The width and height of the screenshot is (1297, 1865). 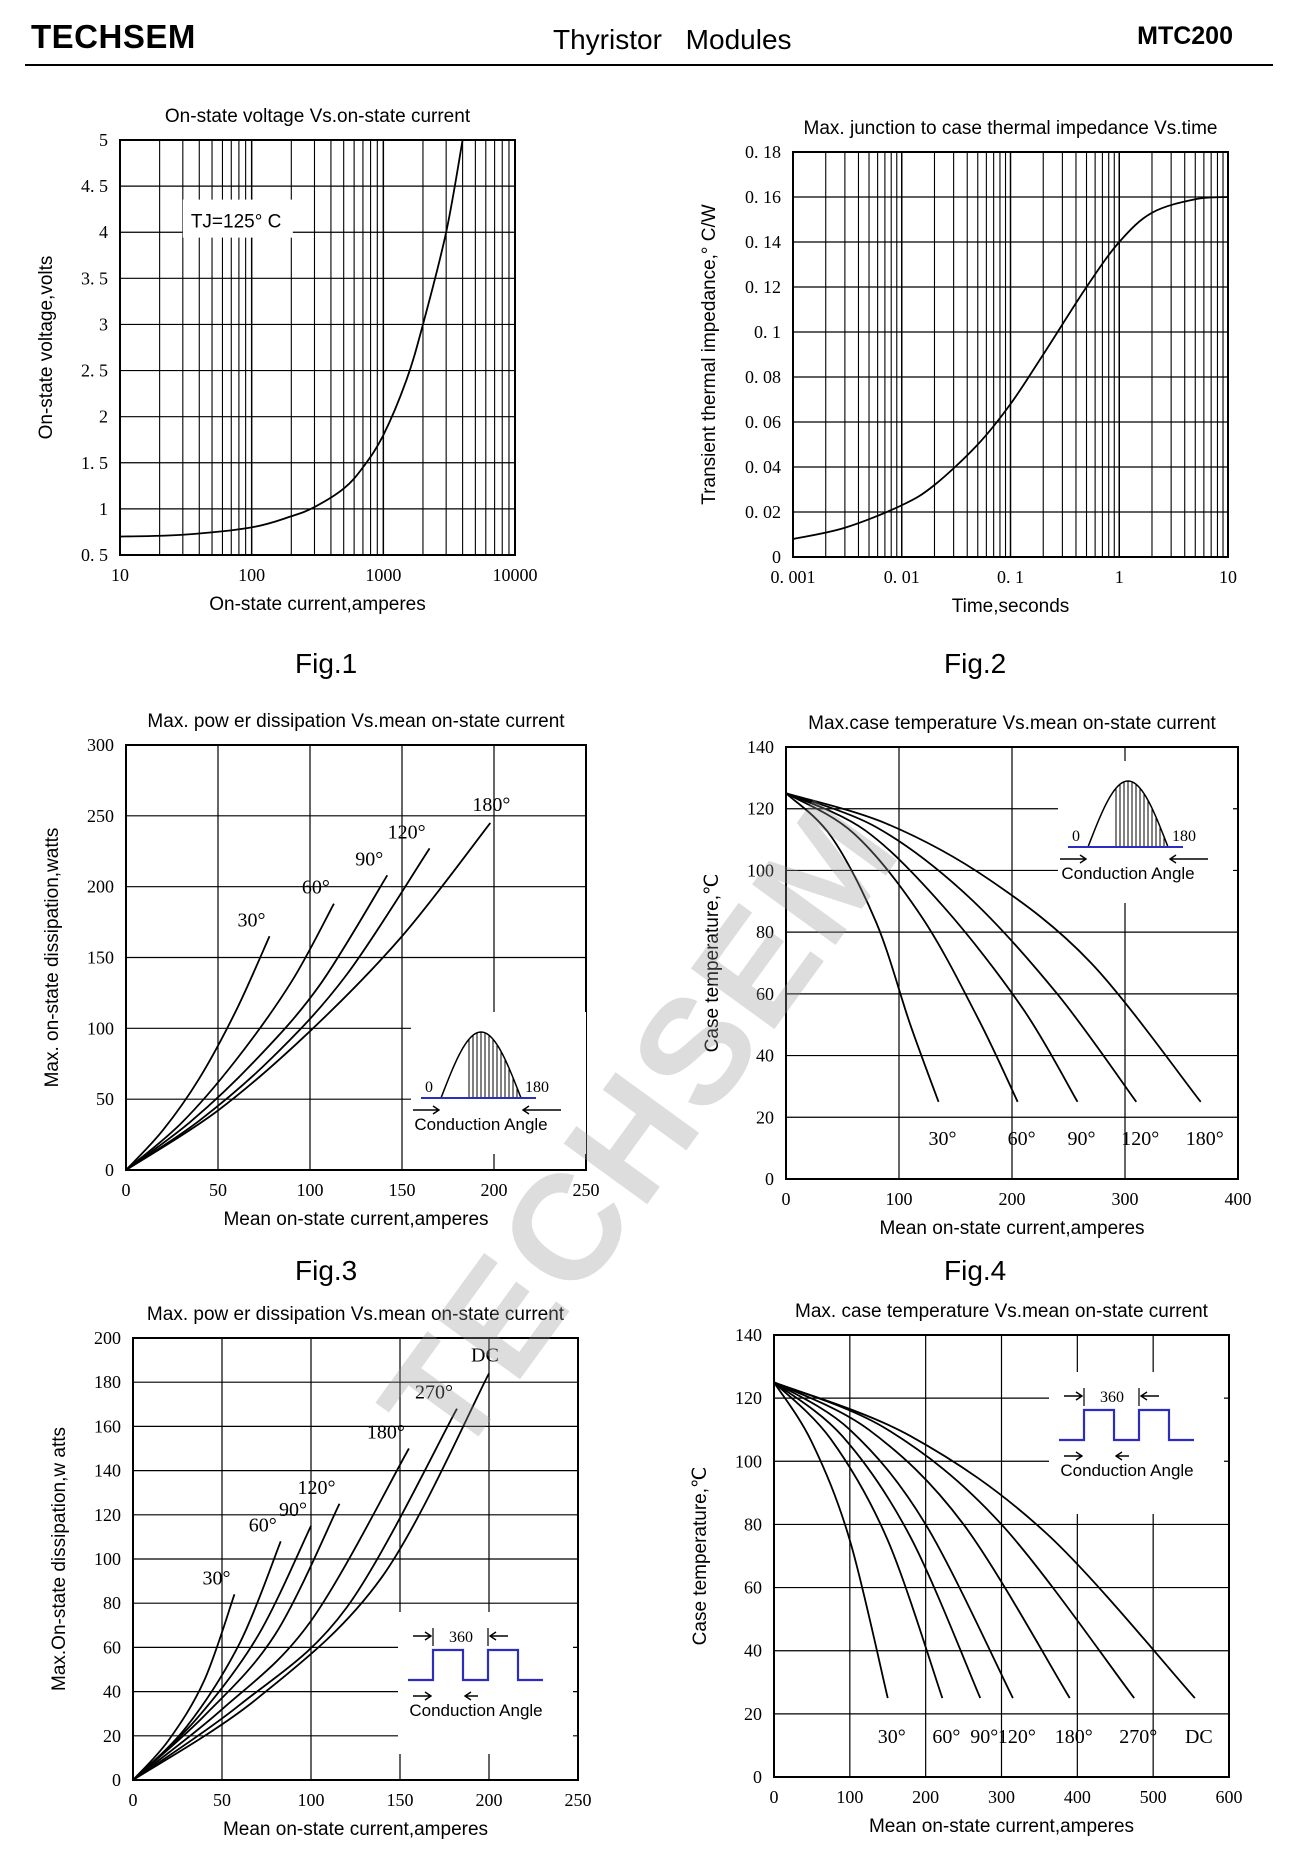 What do you see at coordinates (107, 1382) in the screenshot?
I see `fig5-ytick-label: 180` at bounding box center [107, 1382].